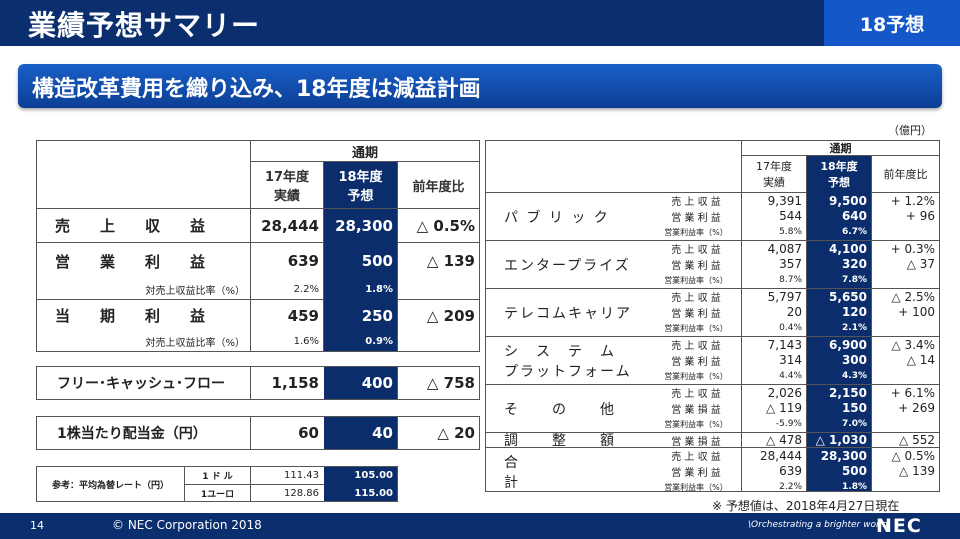 This screenshot has width=960, height=539. Describe the element at coordinates (286, 196) in the screenshot. I see `left-fy17-header-line2: 実績` at that location.